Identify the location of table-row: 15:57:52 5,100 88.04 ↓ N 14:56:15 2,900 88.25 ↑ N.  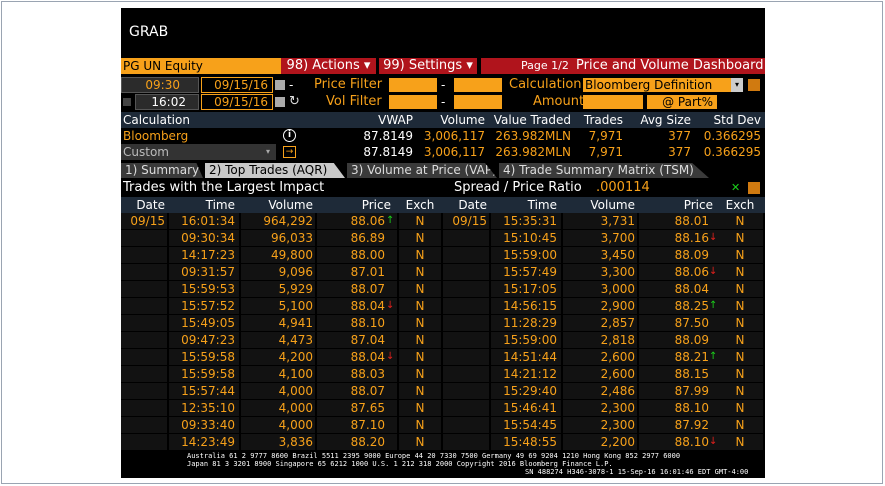
(443, 306).